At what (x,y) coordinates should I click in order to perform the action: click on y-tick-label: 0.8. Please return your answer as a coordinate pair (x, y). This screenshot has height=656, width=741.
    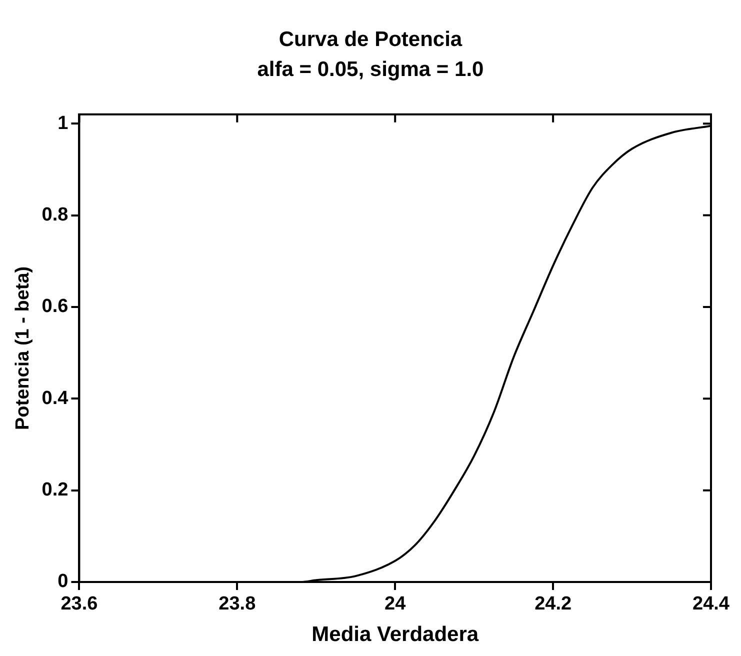
    Looking at the image, I should click on (55, 215).